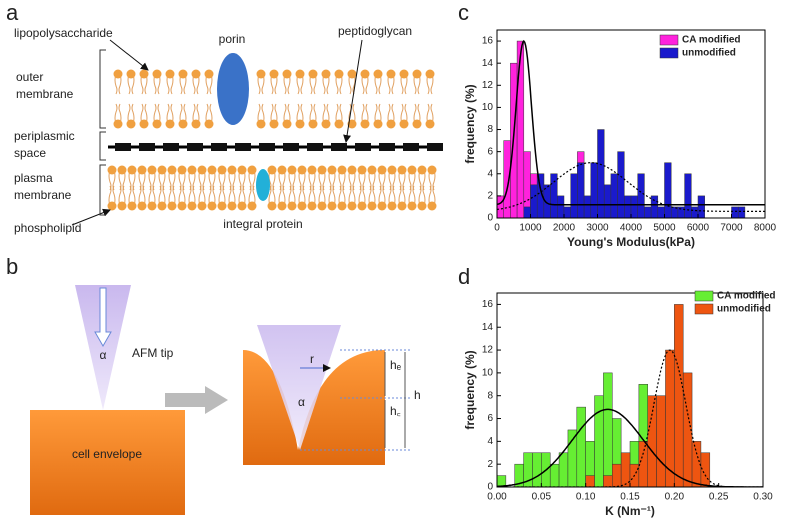  What do you see at coordinates (47, 228) in the screenshot?
I see `label: phospholipid` at bounding box center [47, 228].